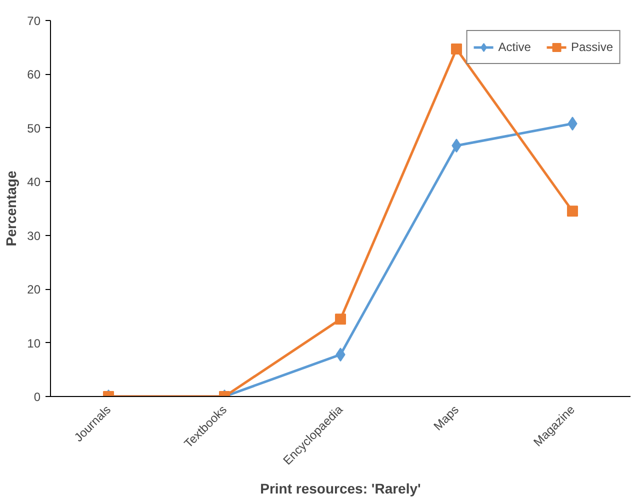 This screenshot has width=644, height=503. What do you see at coordinates (34, 21) in the screenshot?
I see `y-tick-label: 70` at bounding box center [34, 21].